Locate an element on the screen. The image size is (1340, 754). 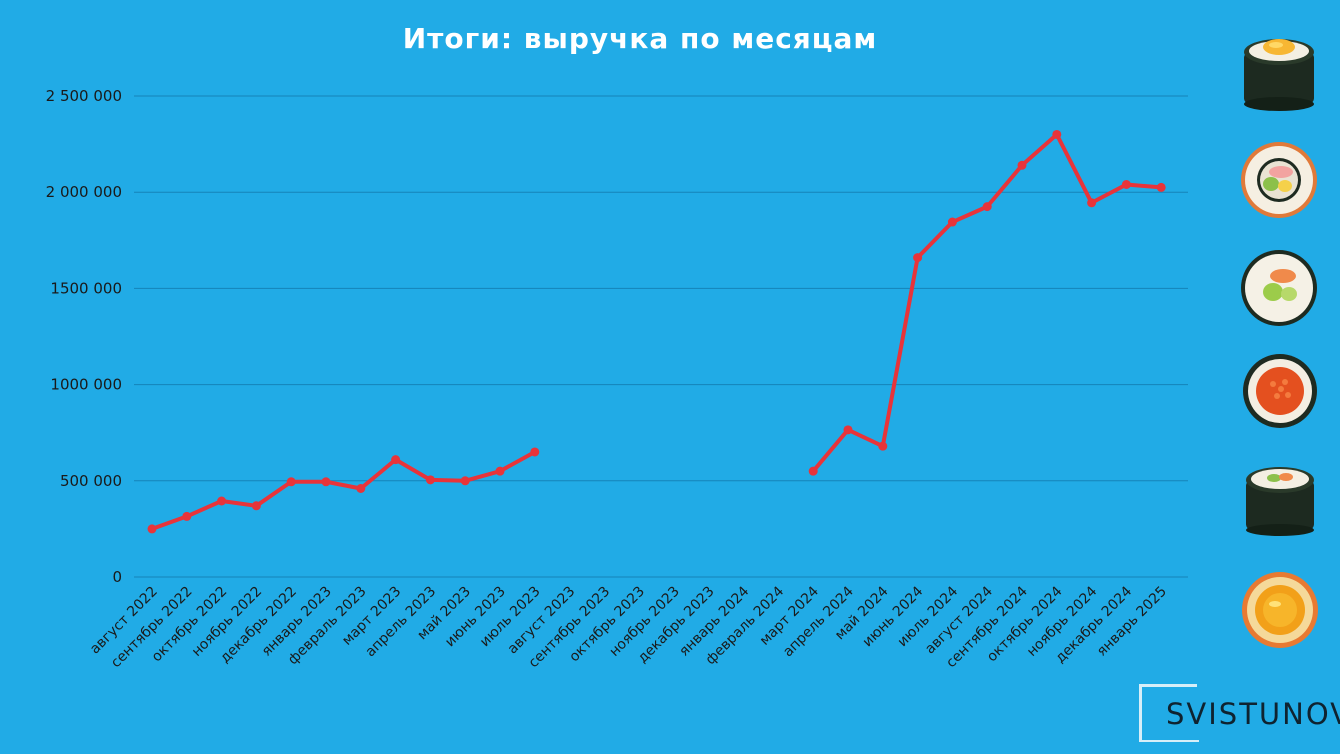
logo-frame is located at coordinates (1168, 713).